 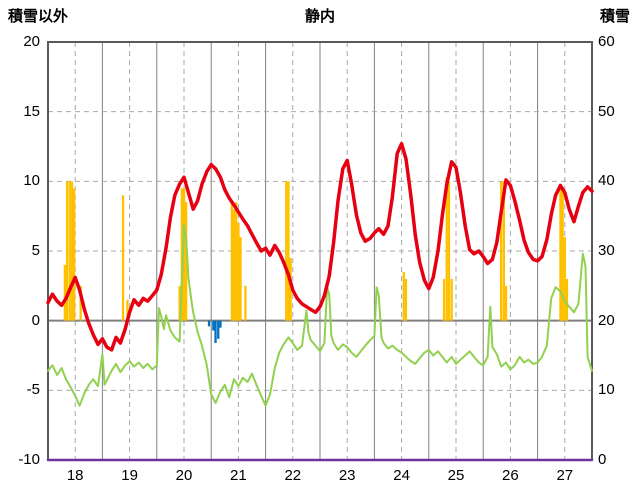 I want to click on y-axis-right-tick-label: 10, so click(x=606, y=390).